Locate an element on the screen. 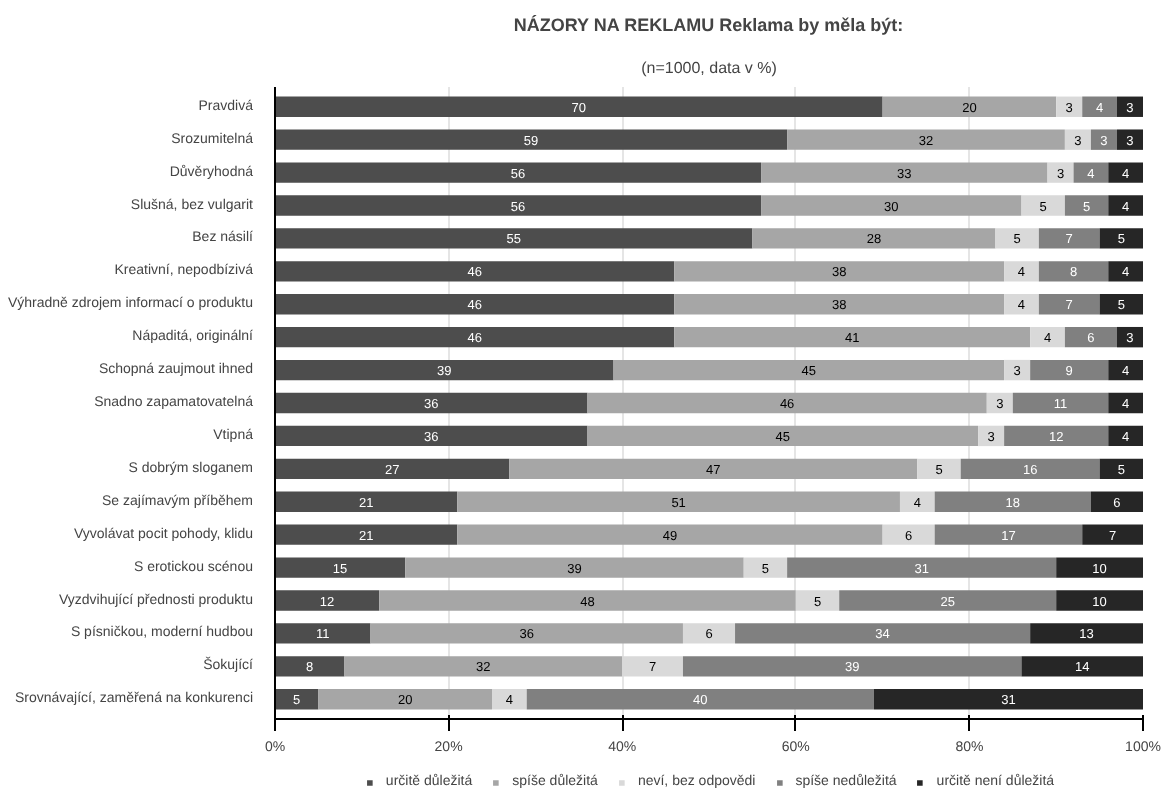 The height and width of the screenshot is (806, 1166). chart-title: NÁZORY NA REKLAMU Reklama by měla být: is located at coordinates (708, 25).